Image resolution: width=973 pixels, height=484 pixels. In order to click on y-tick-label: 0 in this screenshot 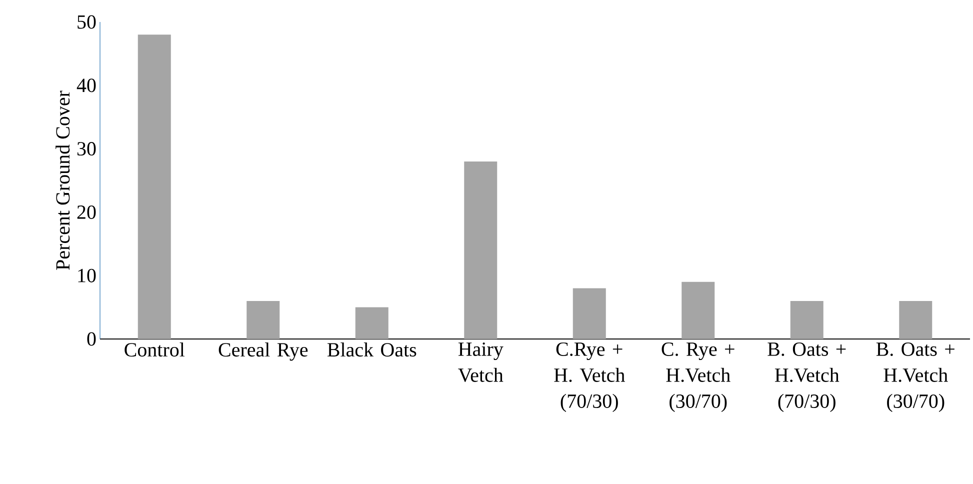, I will do `click(91, 339)`.